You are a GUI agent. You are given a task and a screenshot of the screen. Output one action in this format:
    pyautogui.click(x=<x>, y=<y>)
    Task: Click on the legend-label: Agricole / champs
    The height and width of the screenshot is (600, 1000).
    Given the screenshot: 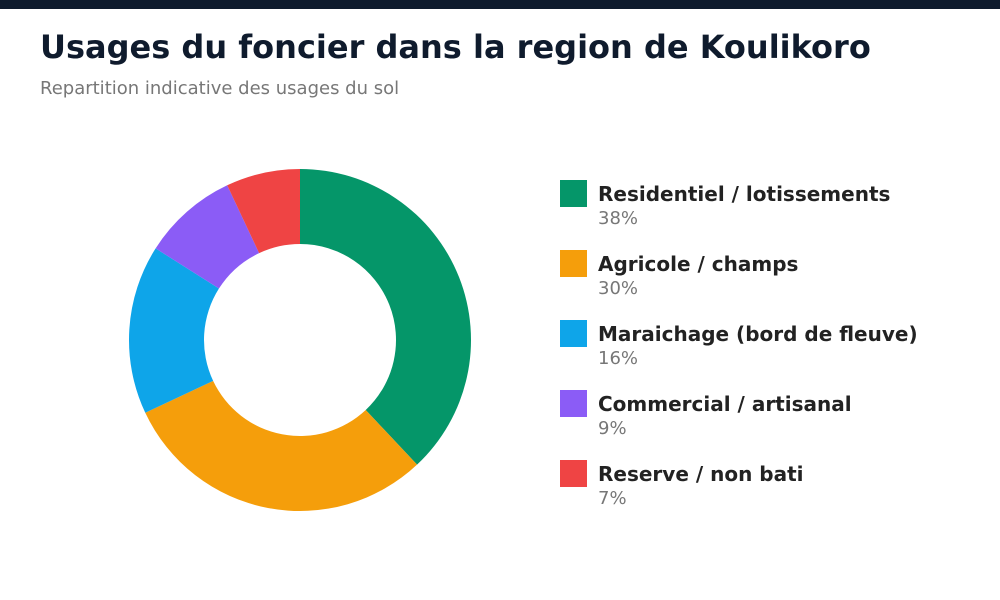 What is the action you would take?
    pyautogui.click(x=698, y=264)
    